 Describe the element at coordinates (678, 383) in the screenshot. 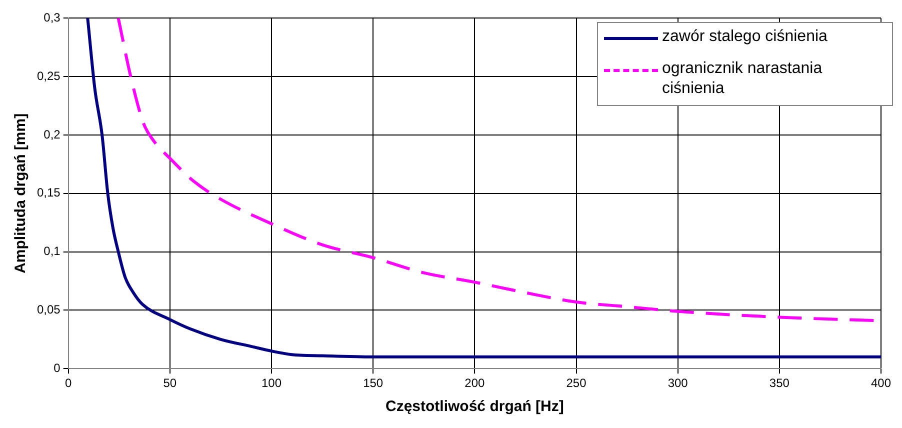

I see `x-tick-label: 300` at that location.